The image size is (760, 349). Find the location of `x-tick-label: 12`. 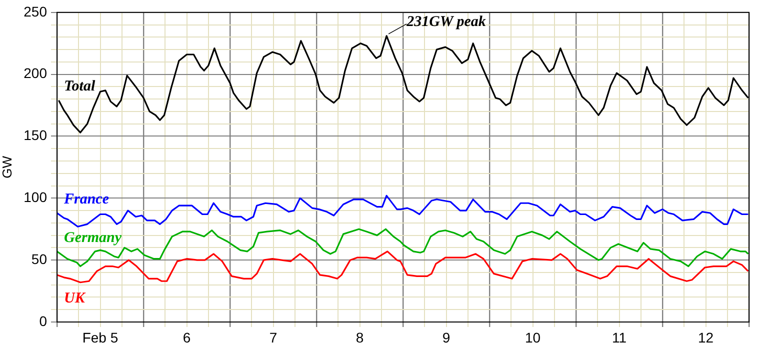

x-tick-label: 12 is located at coordinates (706, 337).